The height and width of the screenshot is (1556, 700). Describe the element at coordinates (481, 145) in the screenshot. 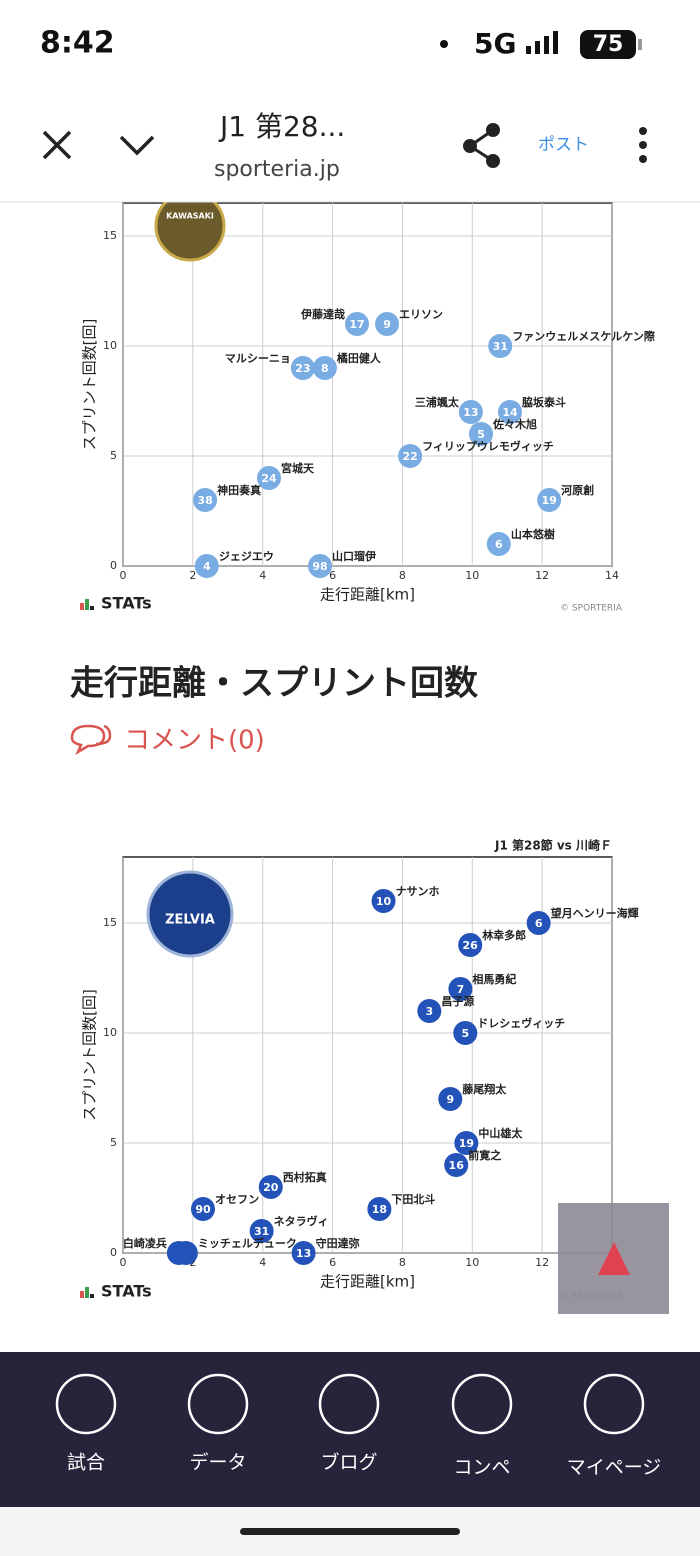

I see `share-button` at that location.